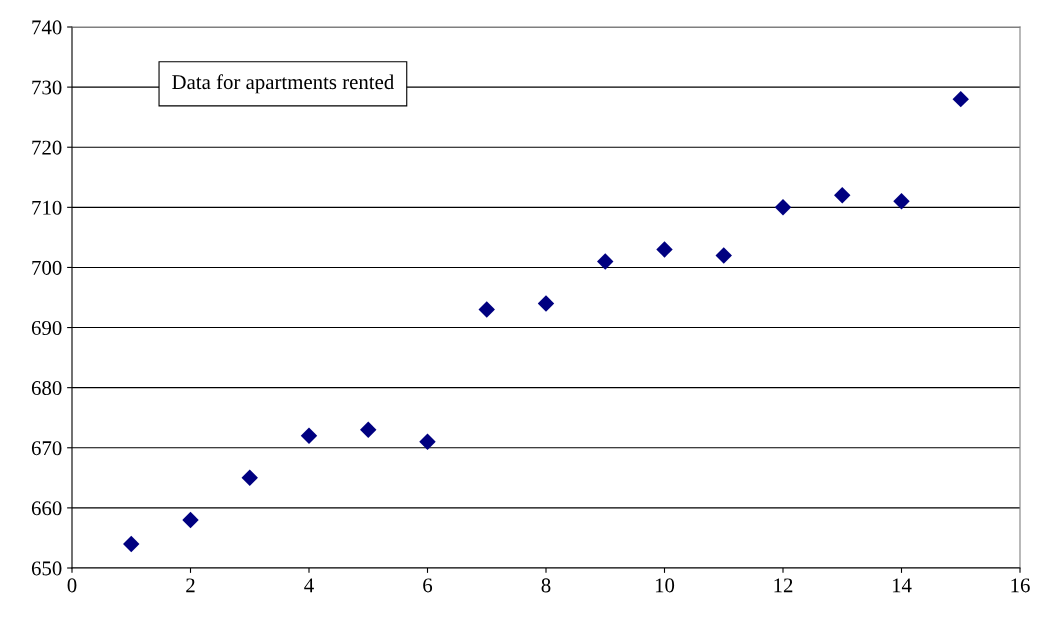 The height and width of the screenshot is (626, 1037). I want to click on y-tick-label: 660, so click(46, 508).